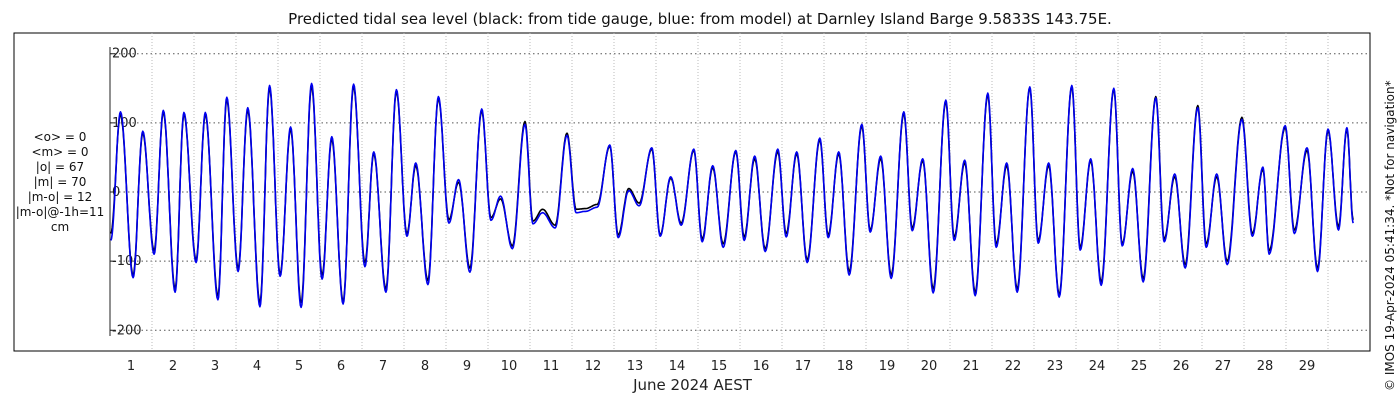 Image resolution: width=1400 pixels, height=400 pixels. What do you see at coordinates (124, 123) in the screenshot?
I see `y-tick-label: 100` at bounding box center [124, 123].